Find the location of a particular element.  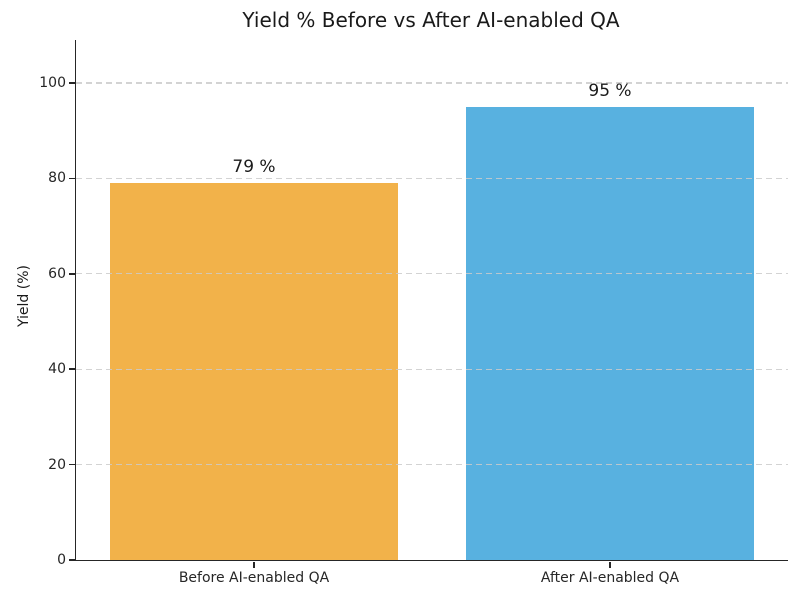

chart-title: Yield % Before vs After AI-enabled QA is located at coordinates (431, 20).